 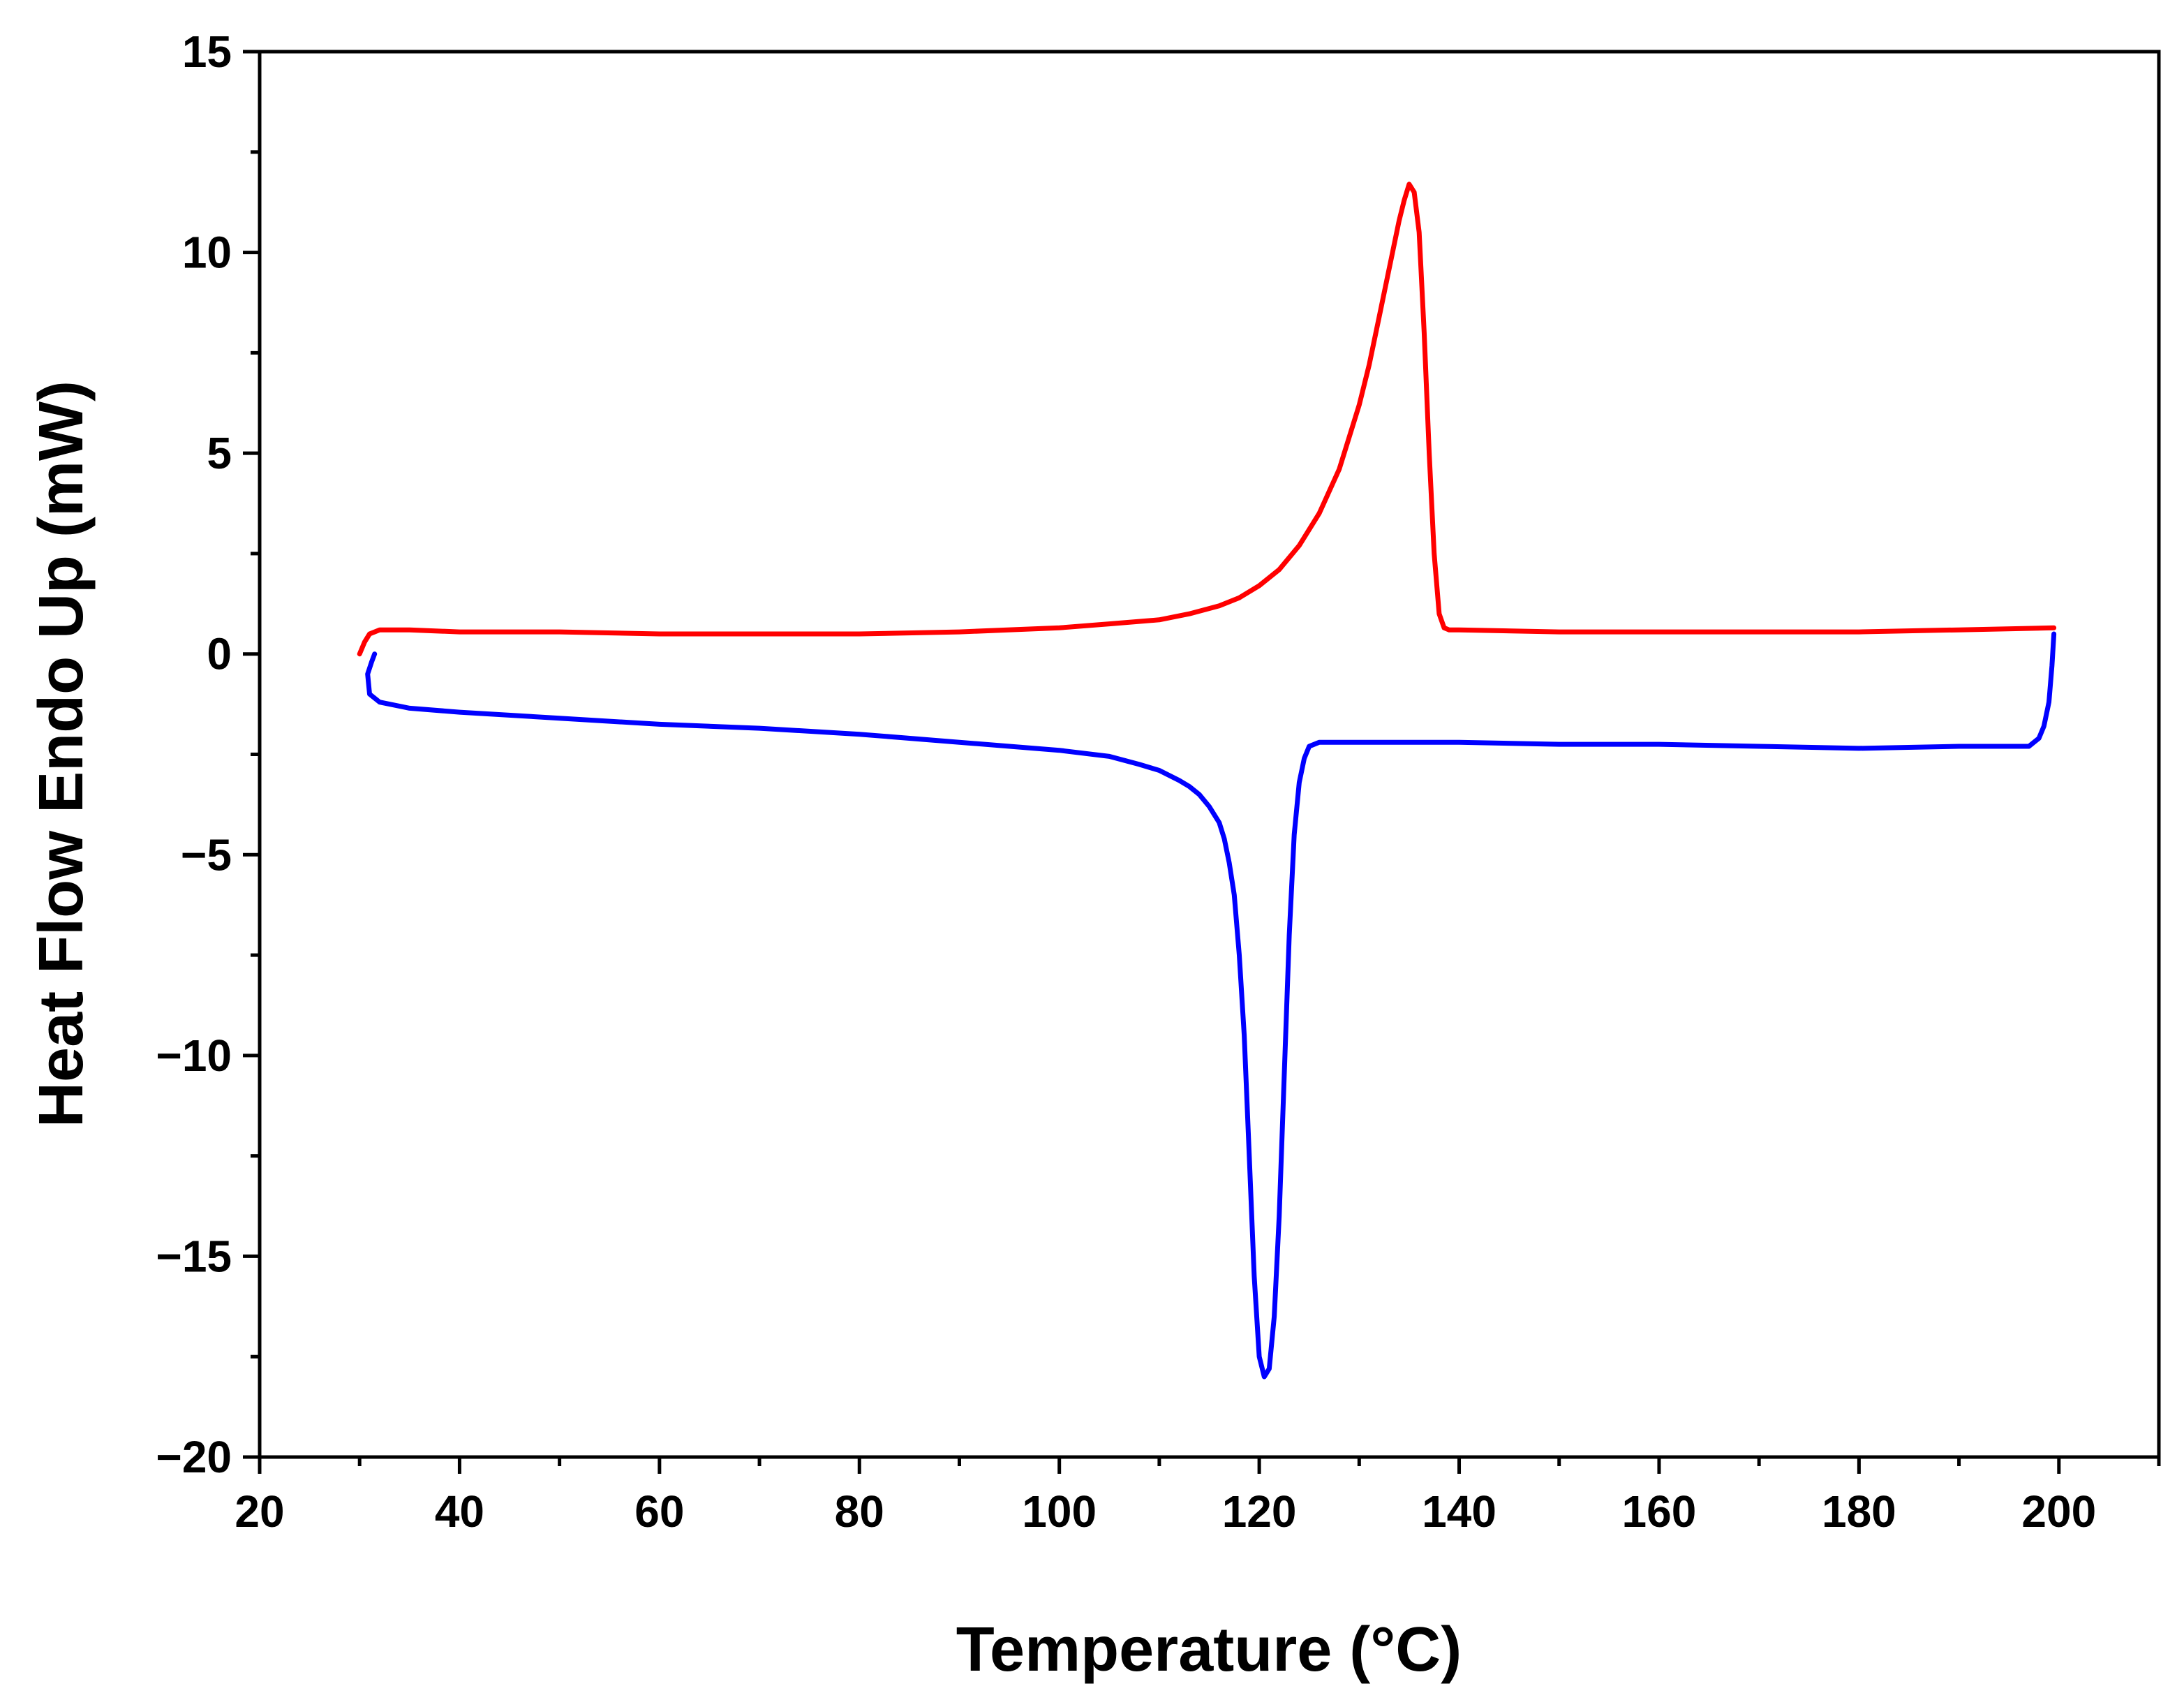 I want to click on x-tick-label: 100, so click(x=1059, y=1512).